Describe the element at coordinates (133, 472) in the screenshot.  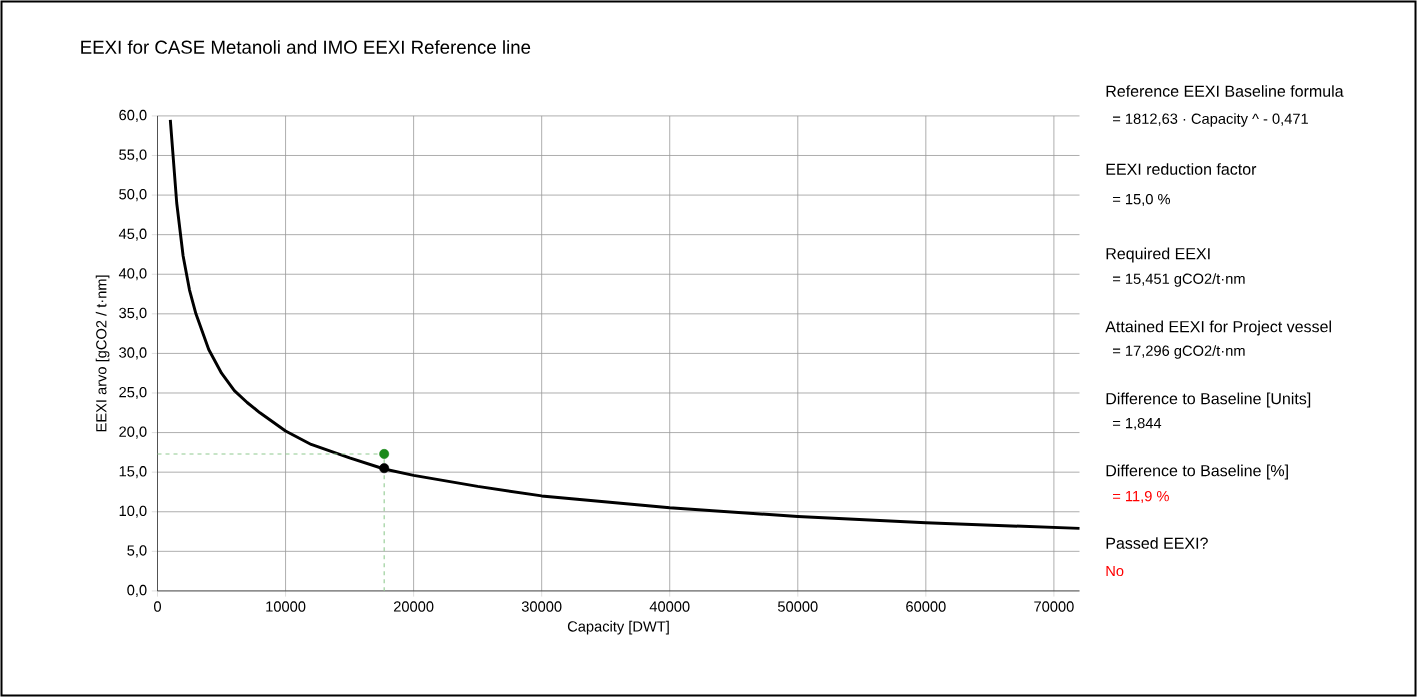
I see `y-tick-label: 15,0` at that location.